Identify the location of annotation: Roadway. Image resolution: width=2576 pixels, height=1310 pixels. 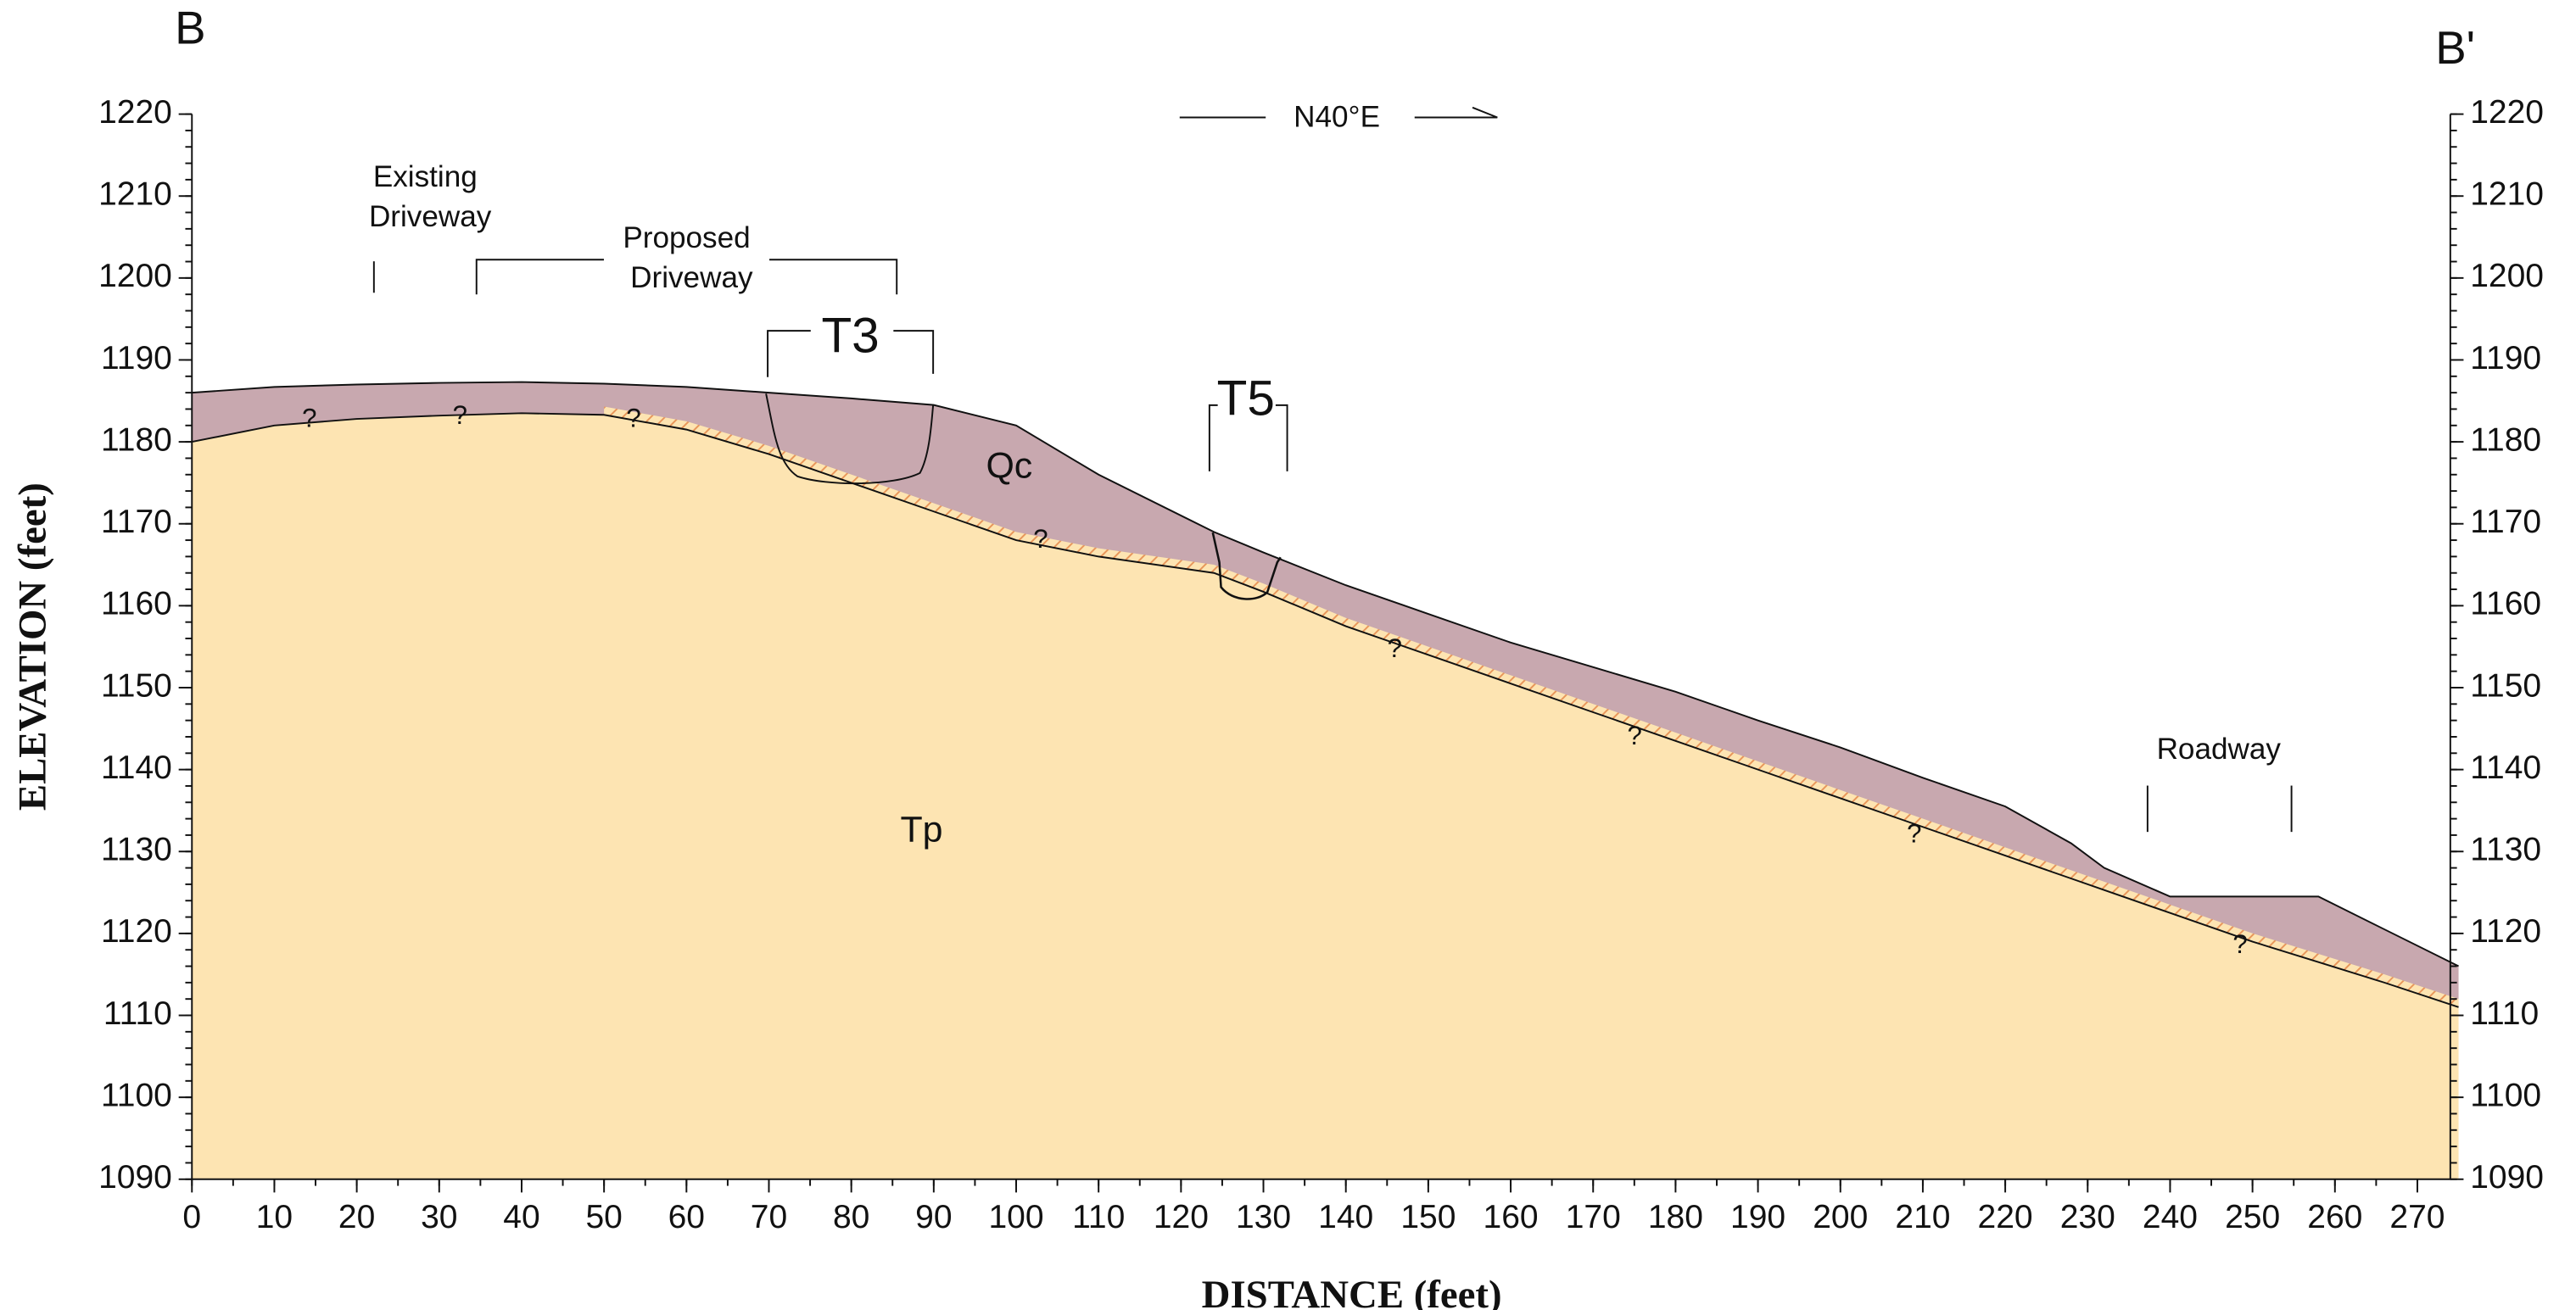
(2219, 749).